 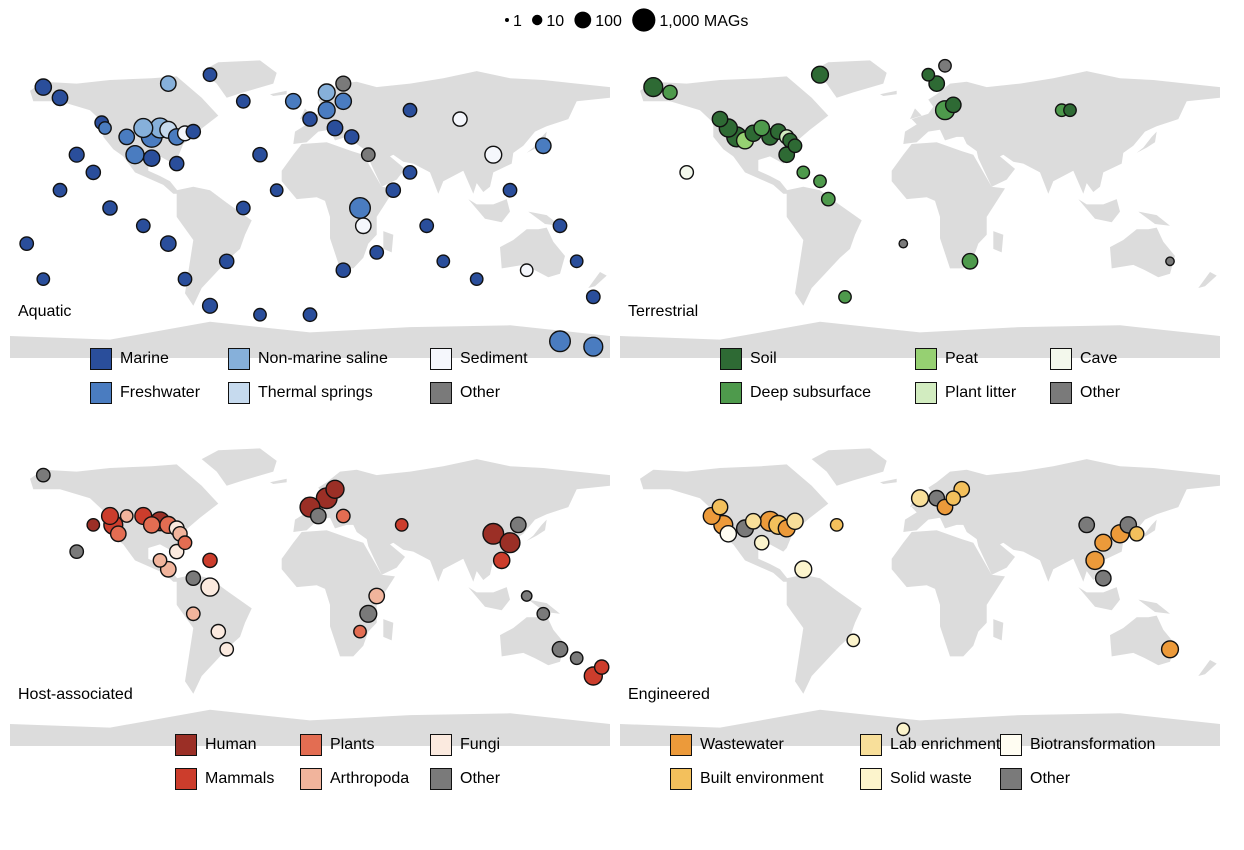 I want to click on size-legend-label: 1, so click(x=517, y=21).